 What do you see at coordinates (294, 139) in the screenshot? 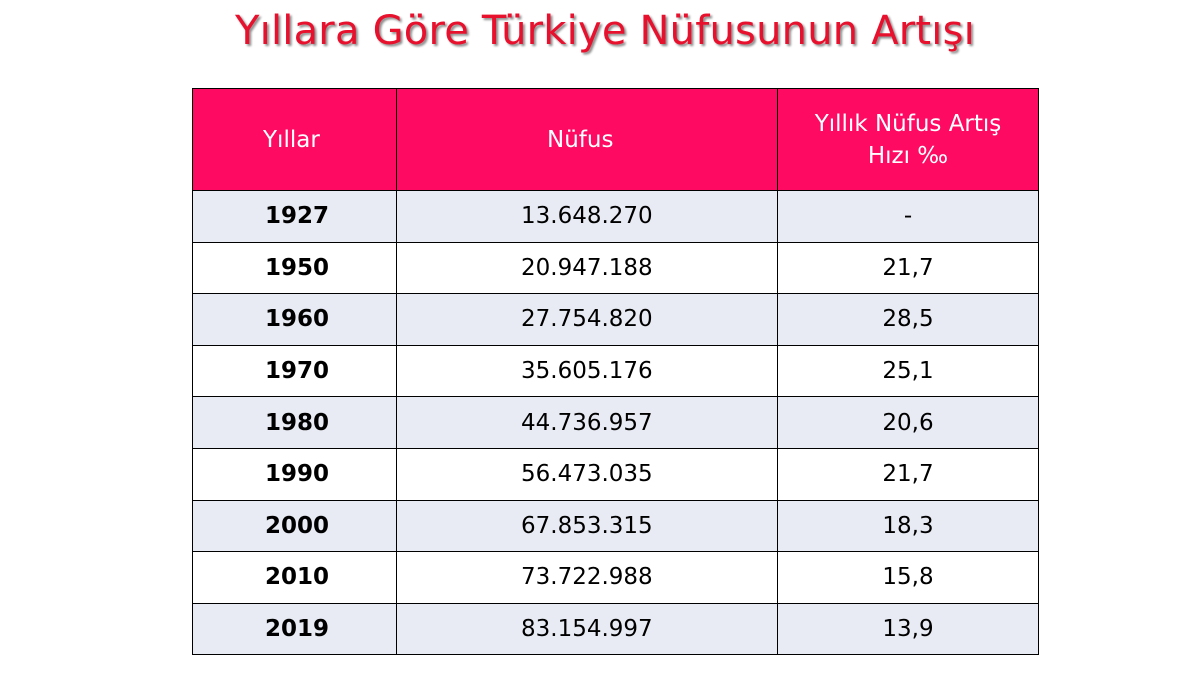
I see `header-years: Yıllar` at bounding box center [294, 139].